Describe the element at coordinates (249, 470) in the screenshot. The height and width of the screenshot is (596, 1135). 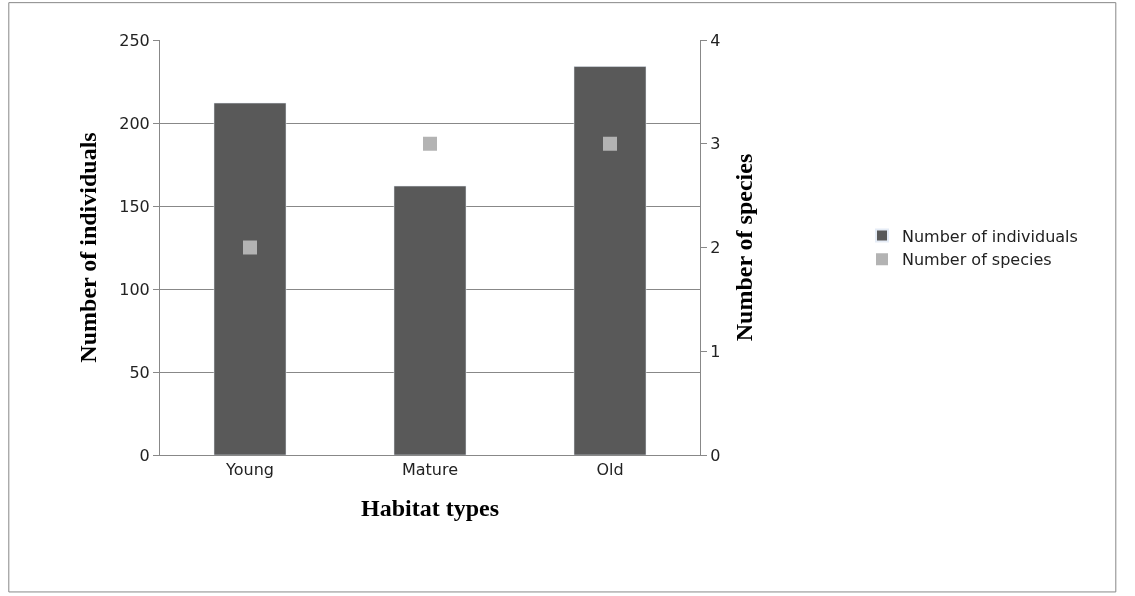
I see `x-tick-label: Young` at that location.